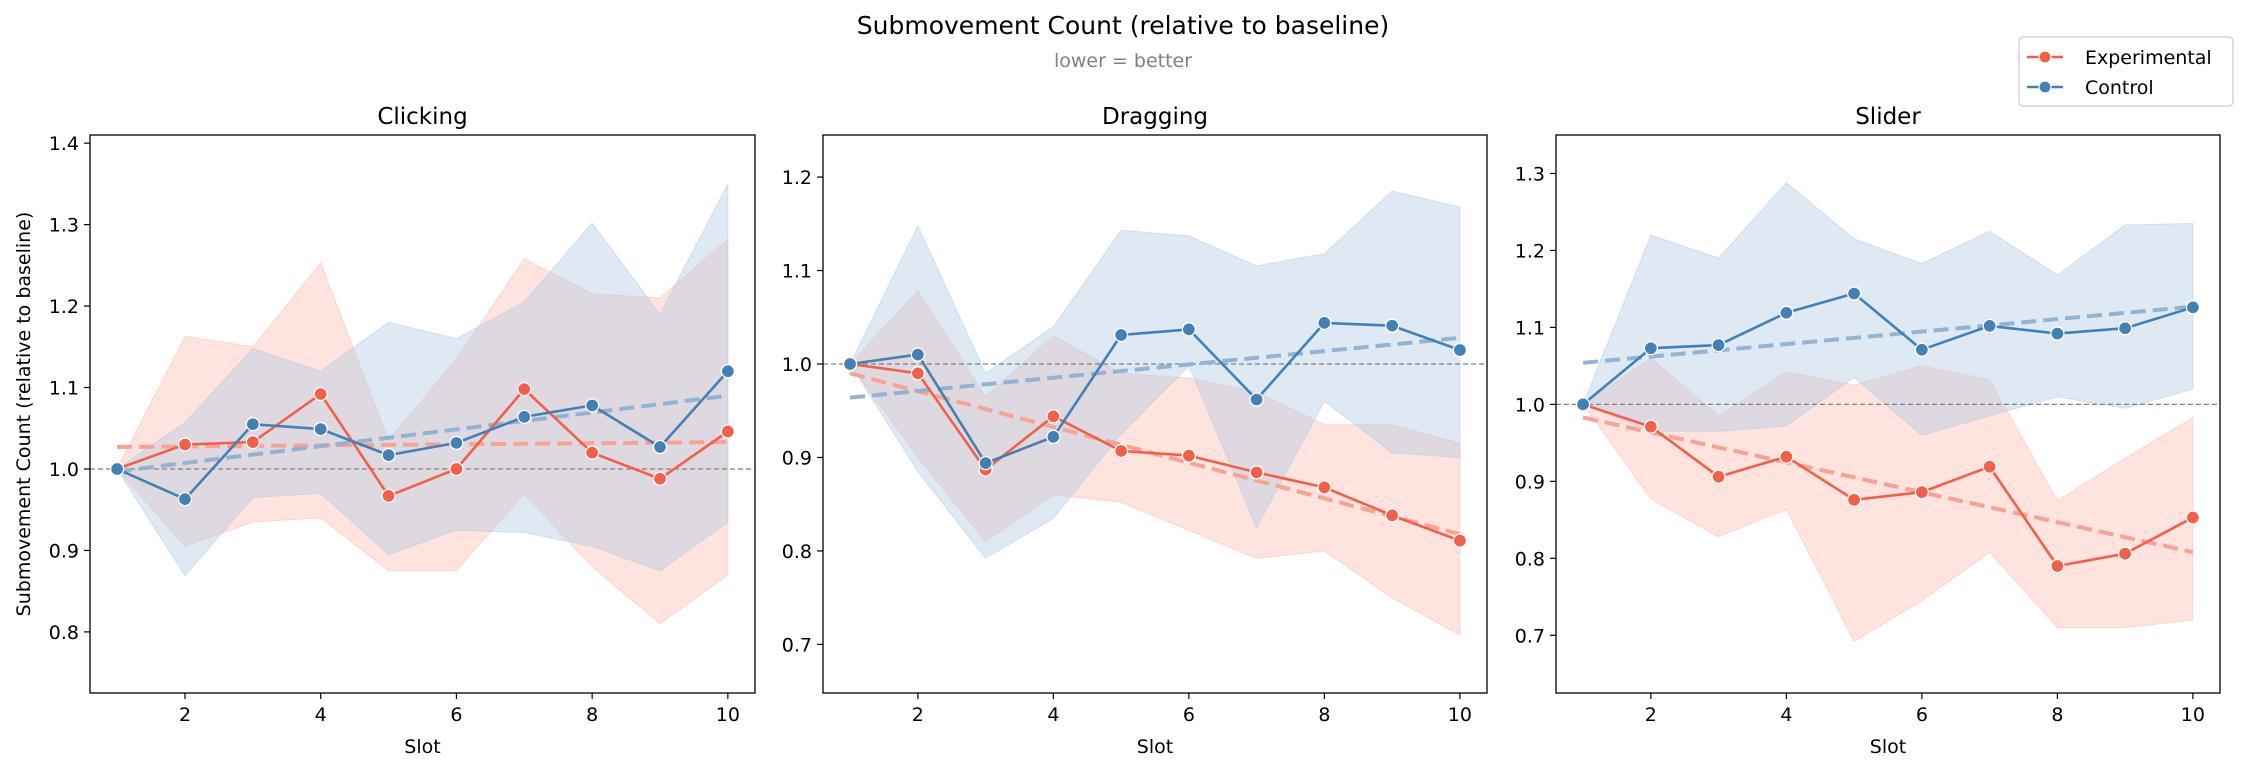 The image size is (2246, 770). Describe the element at coordinates (24, 414) in the screenshot. I see `y-axis-label: Submovement Count (relative to baseline)` at that location.